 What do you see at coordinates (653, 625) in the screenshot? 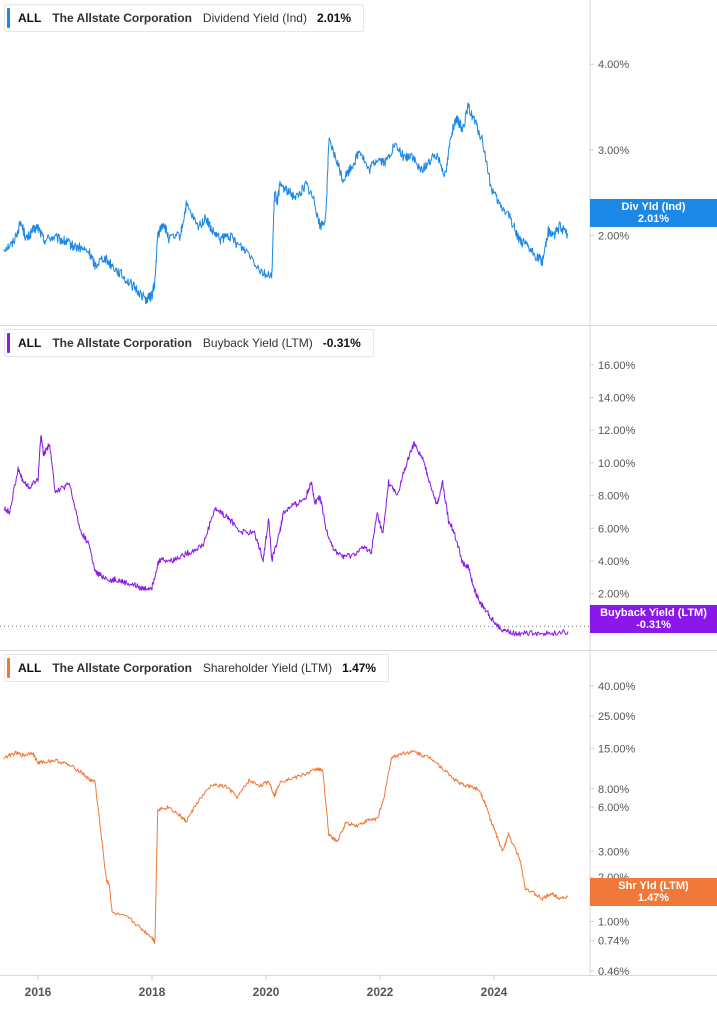
I see `panel-2-badge-value: -0.31%` at bounding box center [653, 625].